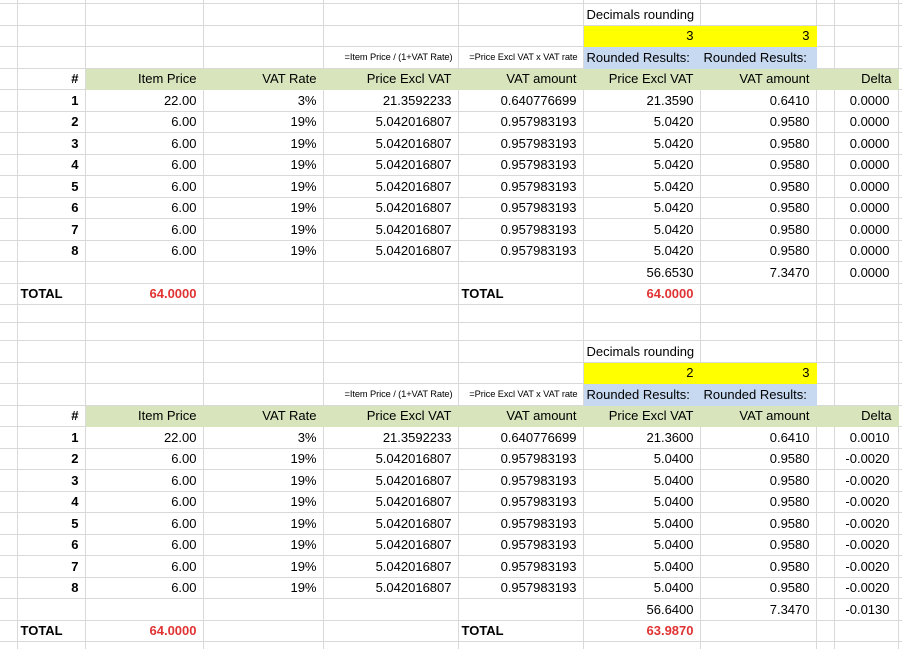 This screenshot has width=902, height=649. What do you see at coordinates (641, 58) in the screenshot?
I see `rounded-results-label-1: Rounded Results:` at bounding box center [641, 58].